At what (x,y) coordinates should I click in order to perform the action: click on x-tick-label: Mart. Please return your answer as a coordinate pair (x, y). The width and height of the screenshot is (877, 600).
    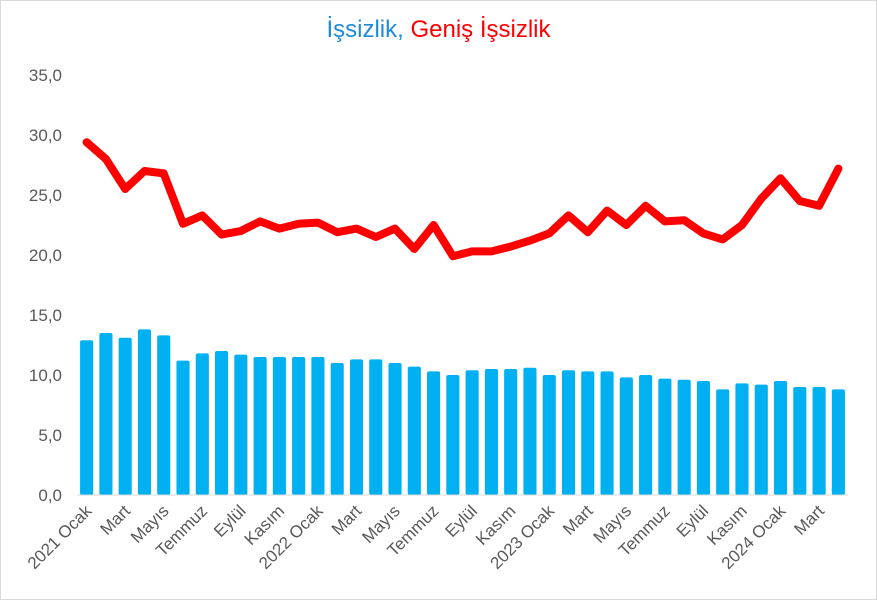
    Looking at the image, I should click on (809, 520).